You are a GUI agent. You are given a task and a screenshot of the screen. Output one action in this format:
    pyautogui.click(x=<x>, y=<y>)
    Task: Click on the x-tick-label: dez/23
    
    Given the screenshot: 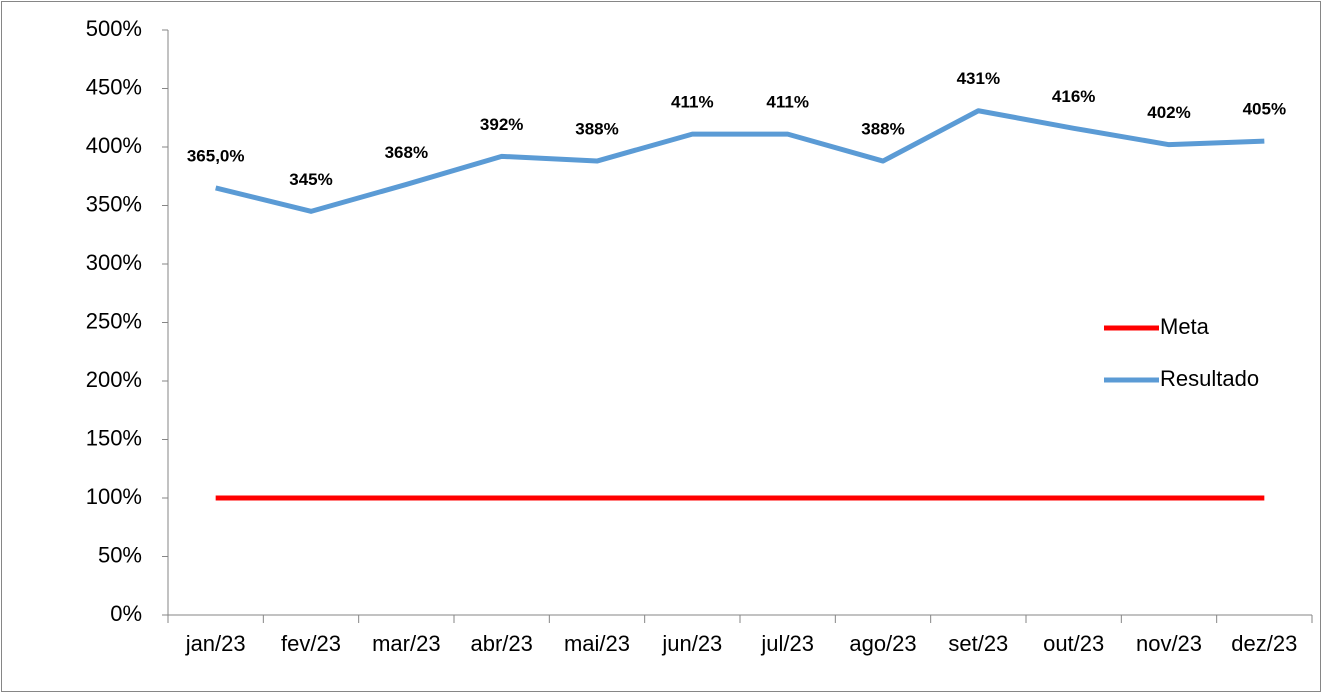 What is the action you would take?
    pyautogui.click(x=1264, y=643)
    